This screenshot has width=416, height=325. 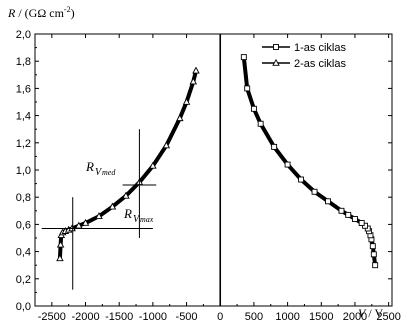 What do you see at coordinates (41, 12) in the screenshot?
I see `y-axis-title: R / (GΩ cm-2)` at bounding box center [41, 12].